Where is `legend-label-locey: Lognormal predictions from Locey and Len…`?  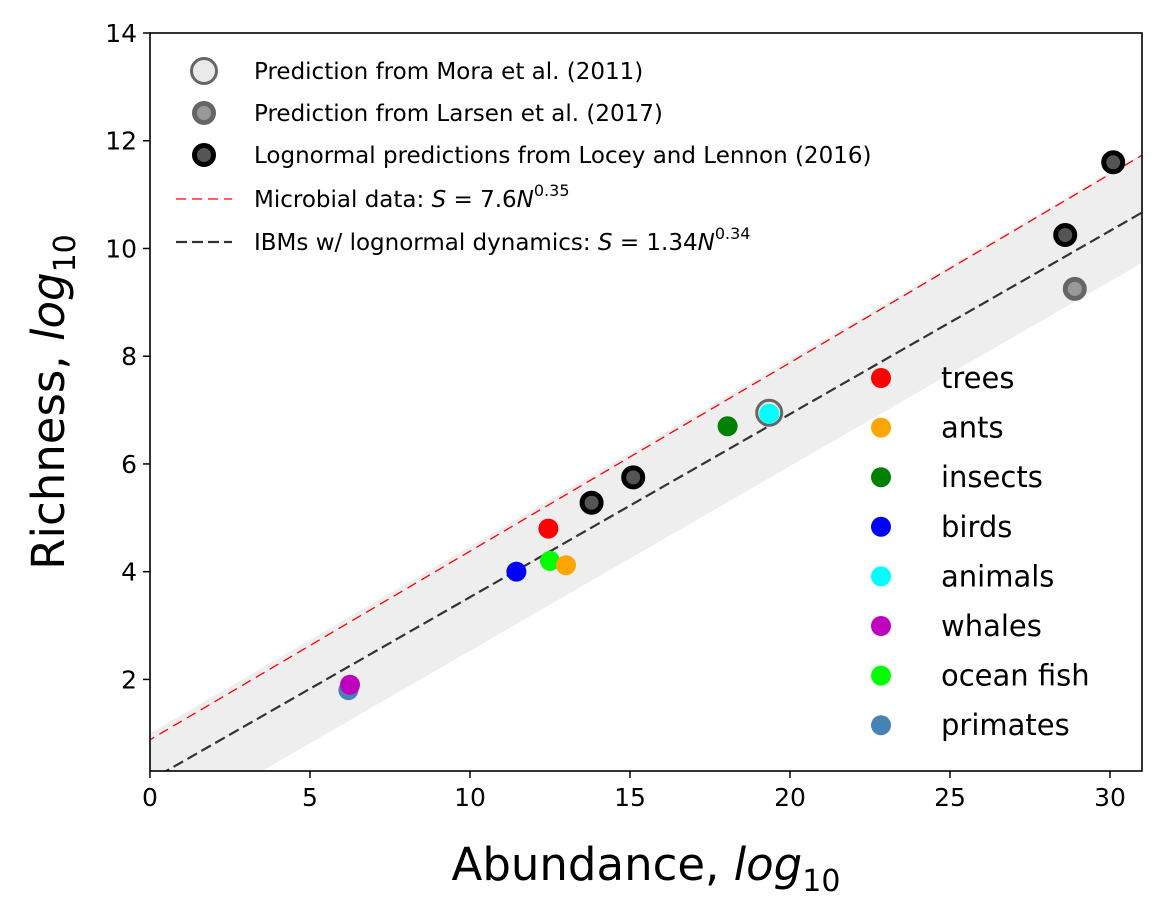
legend-label-locey: Lognormal predictions from Locey and Len… is located at coordinates (562, 156).